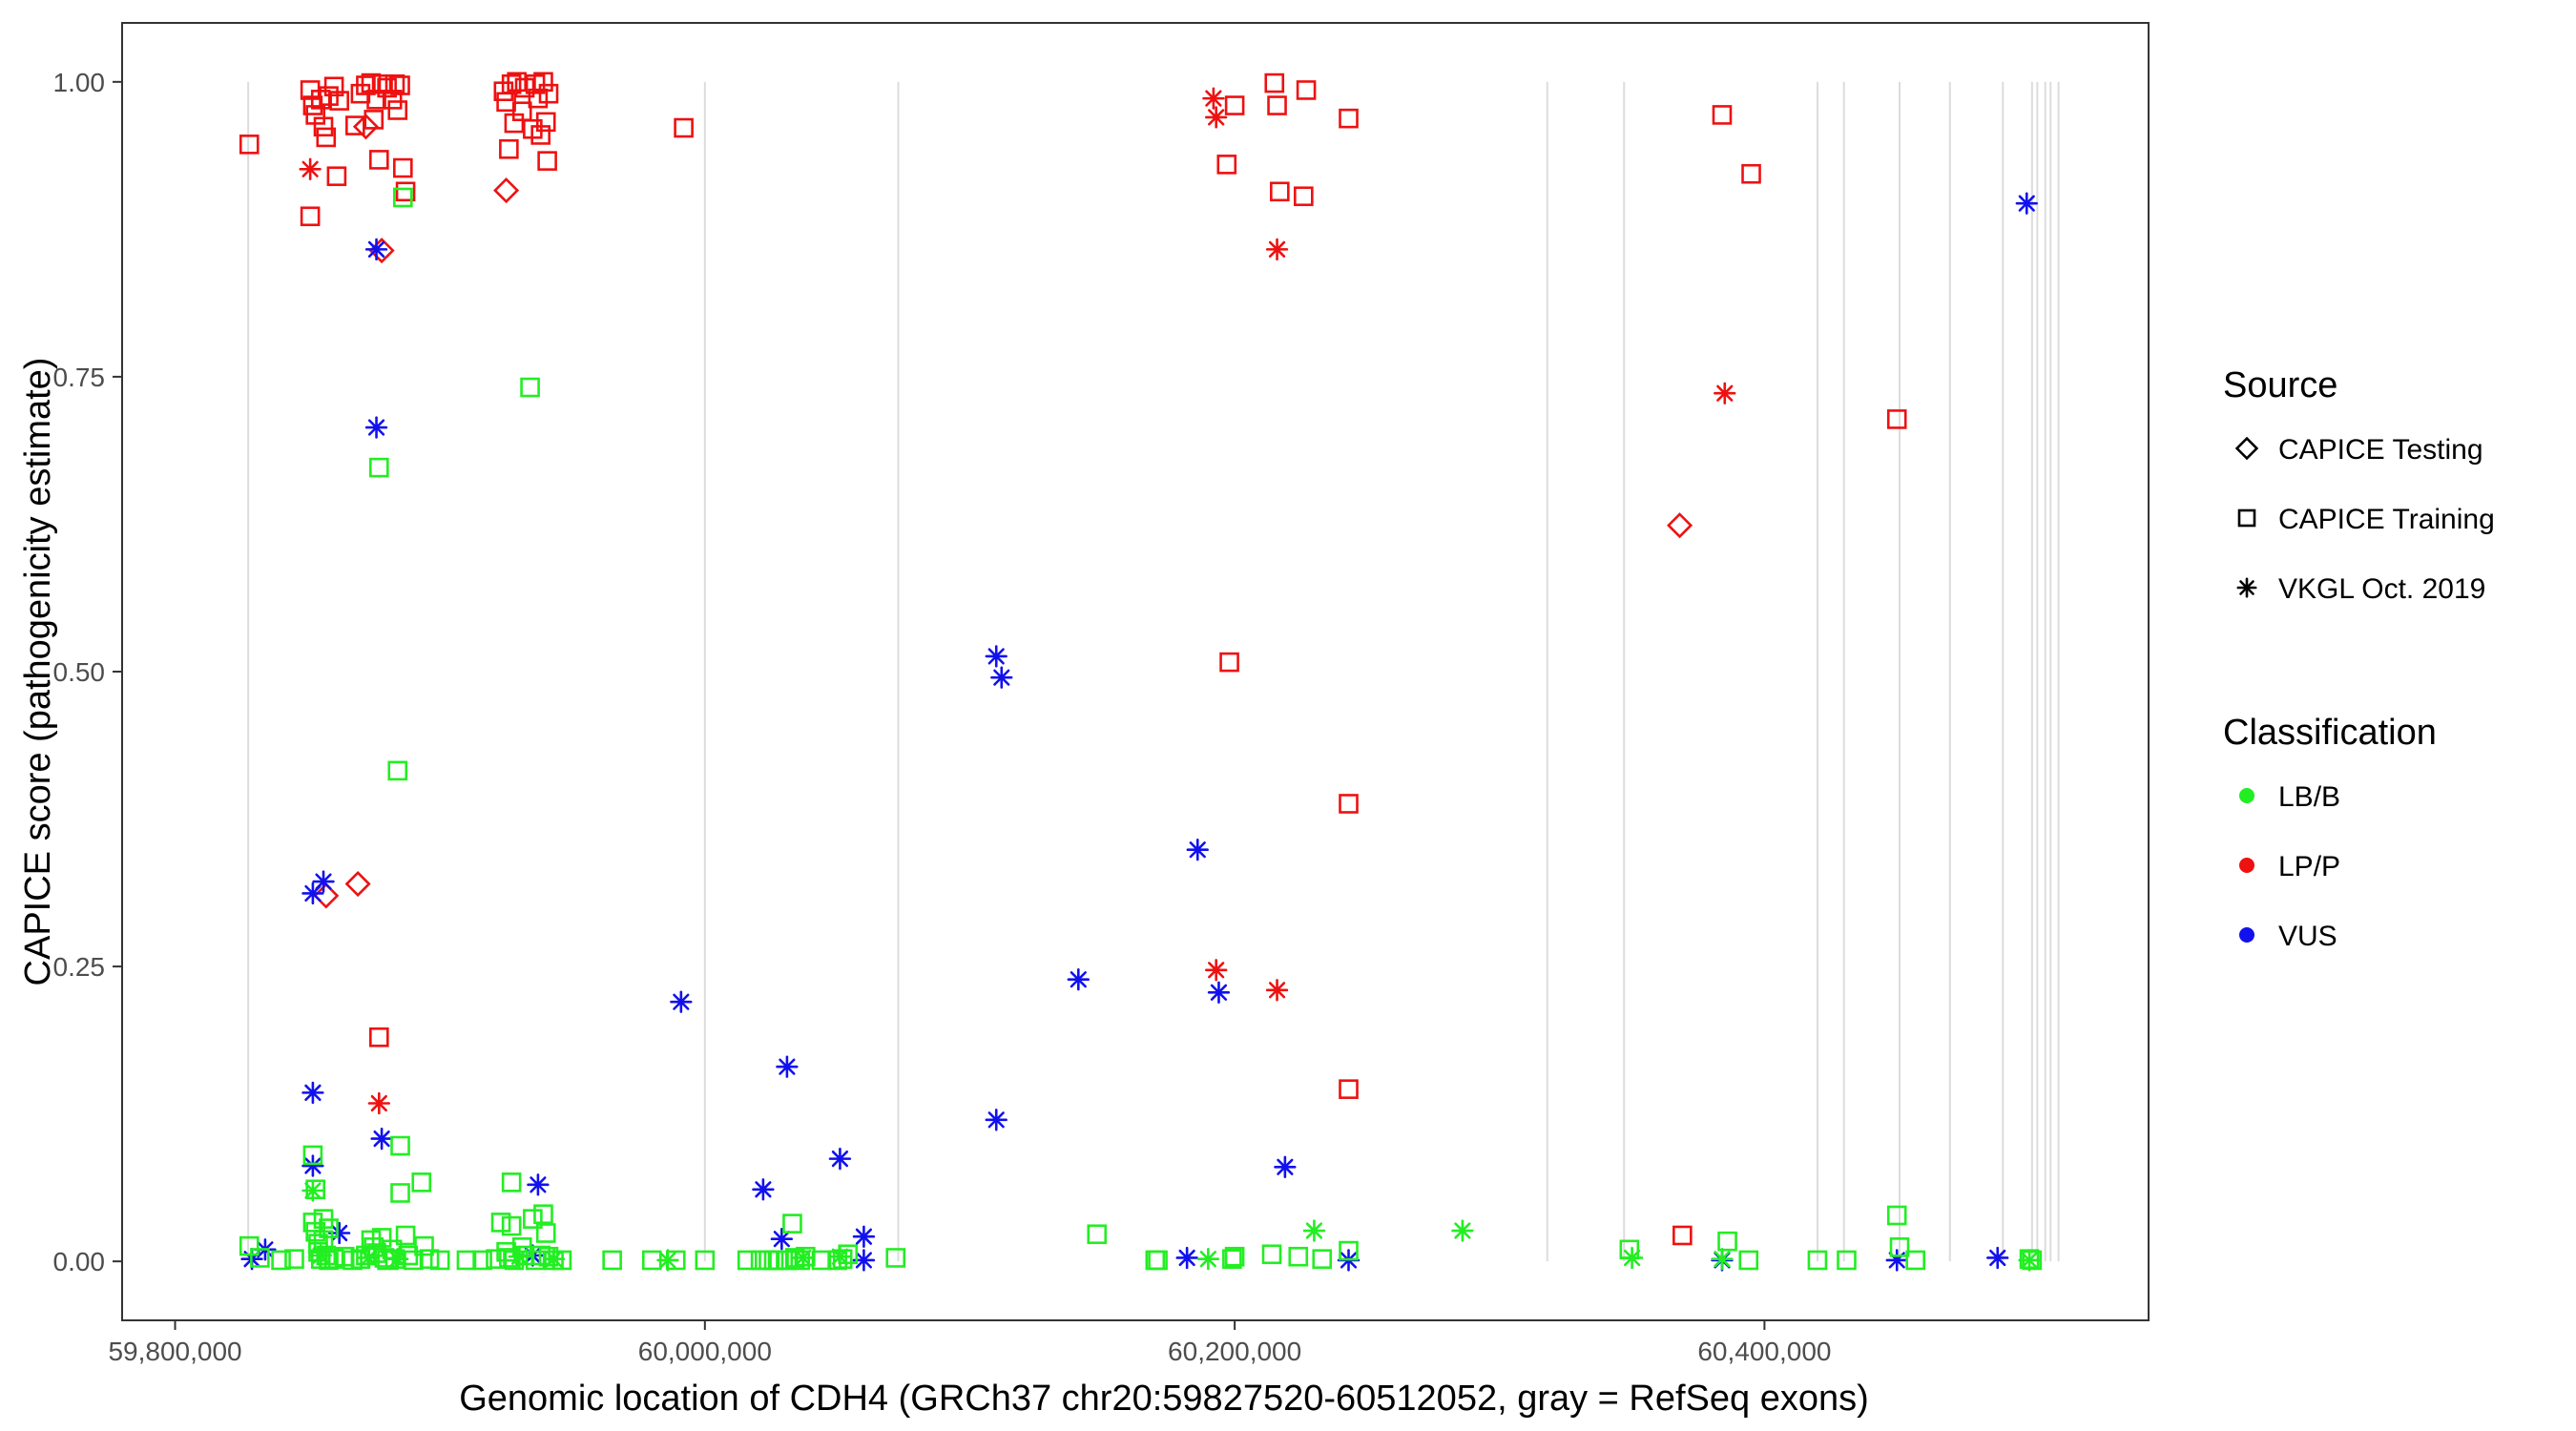 Image resolution: width=2576 pixels, height=1431 pixels. What do you see at coordinates (38, 672) in the screenshot?
I see `y-axis-title: CAPICE score (pathogenicity estimate)` at bounding box center [38, 672].